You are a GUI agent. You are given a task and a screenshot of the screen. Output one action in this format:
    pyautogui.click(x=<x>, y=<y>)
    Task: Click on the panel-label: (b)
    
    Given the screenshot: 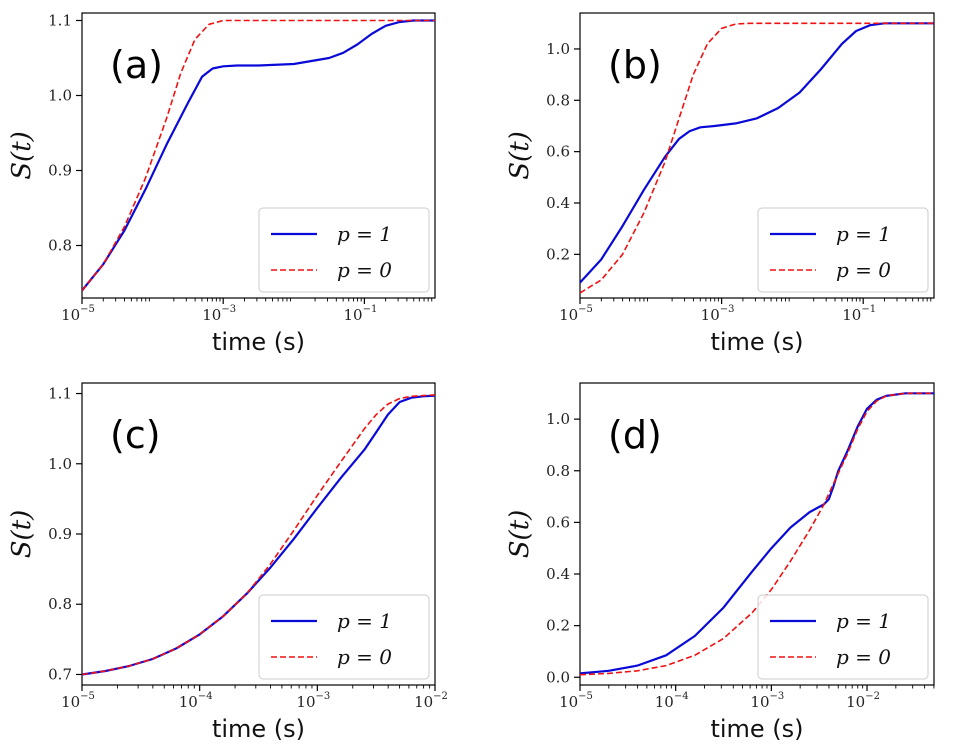 What is the action you would take?
    pyautogui.click(x=635, y=65)
    